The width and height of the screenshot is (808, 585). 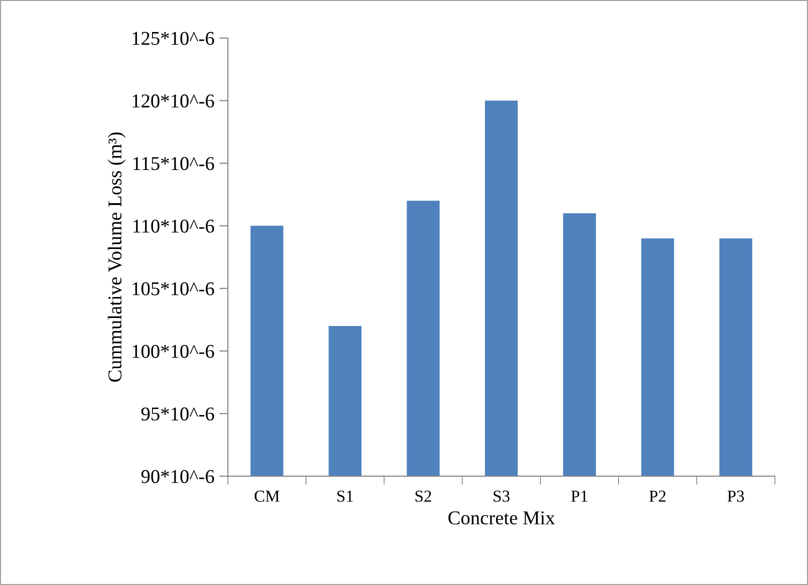 I want to click on y-tick-label: 125*10^-6, so click(x=173, y=38).